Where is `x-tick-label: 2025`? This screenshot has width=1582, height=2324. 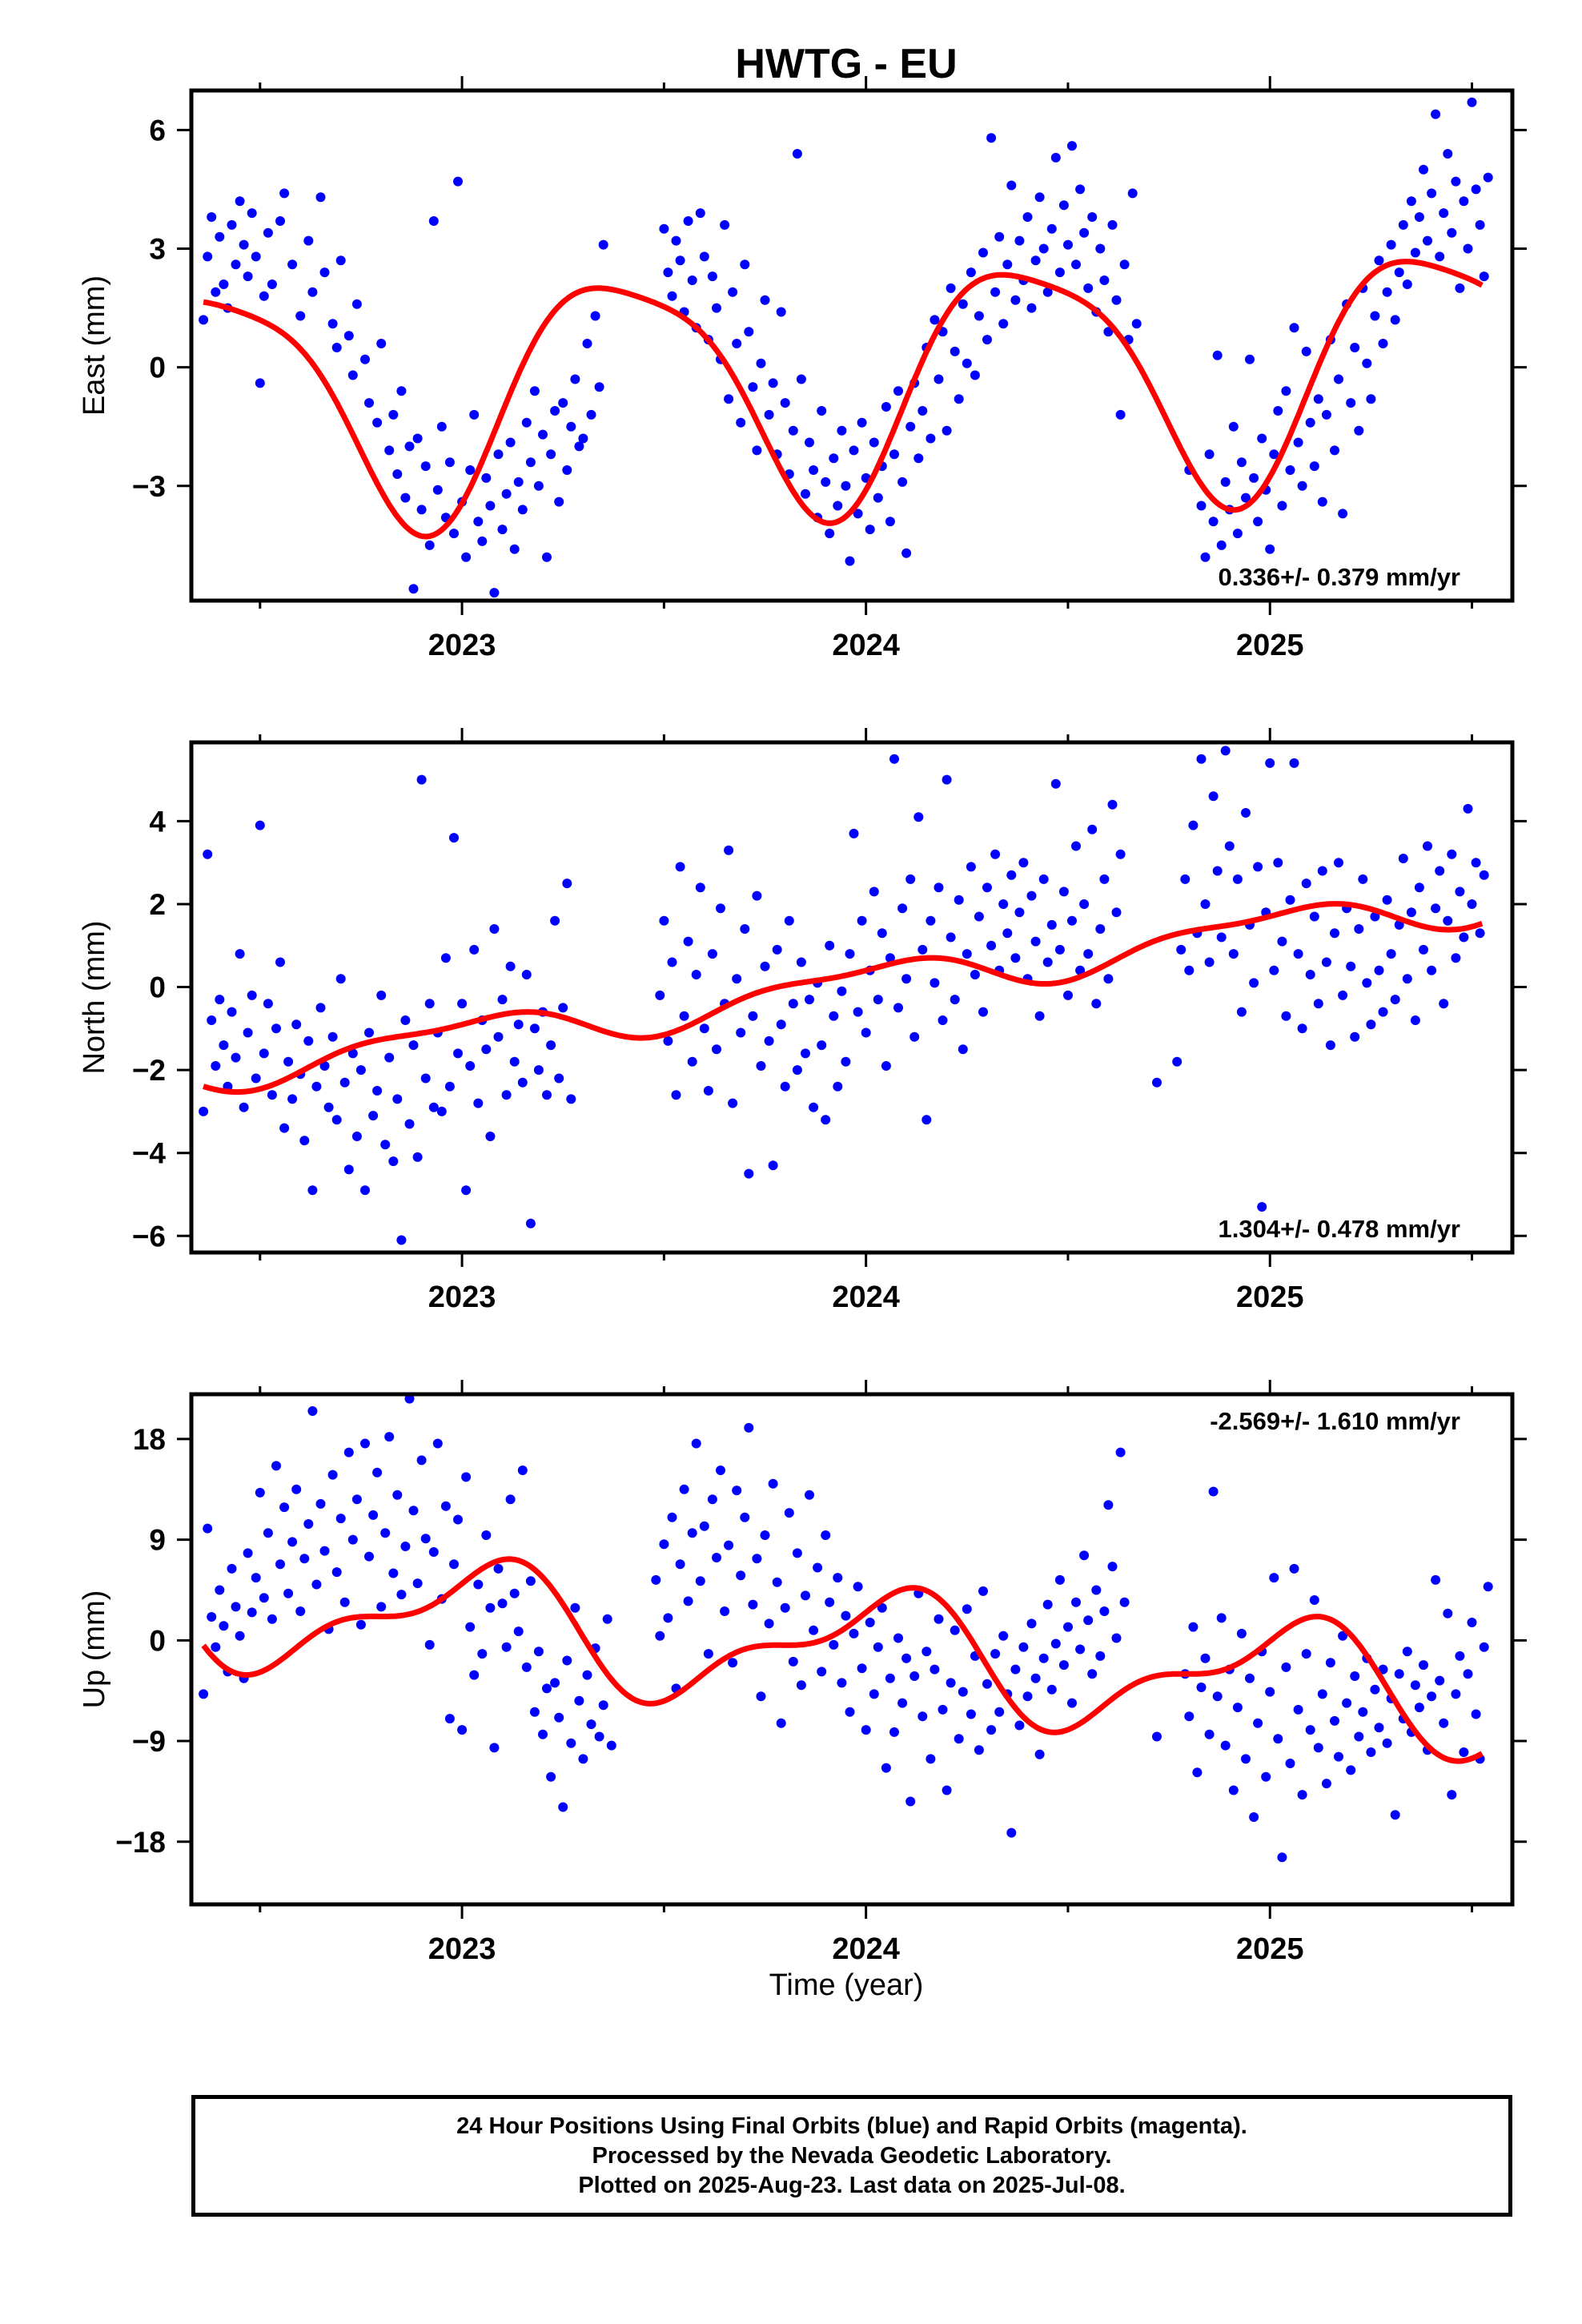
x-tick-label: 2025 is located at coordinates (1270, 1297).